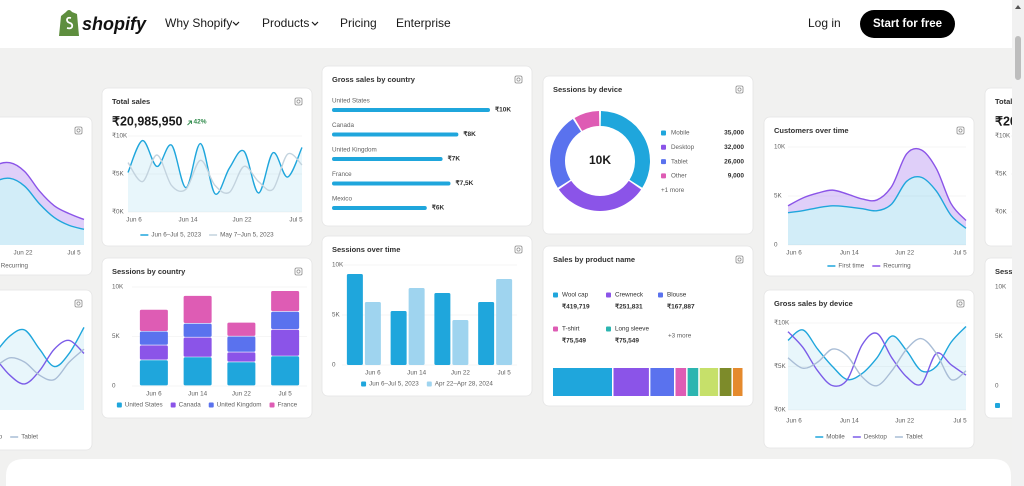 This screenshot has width=1024, height=486. Describe the element at coordinates (1018, 58) in the screenshot. I see `scroll-thumb` at that location.